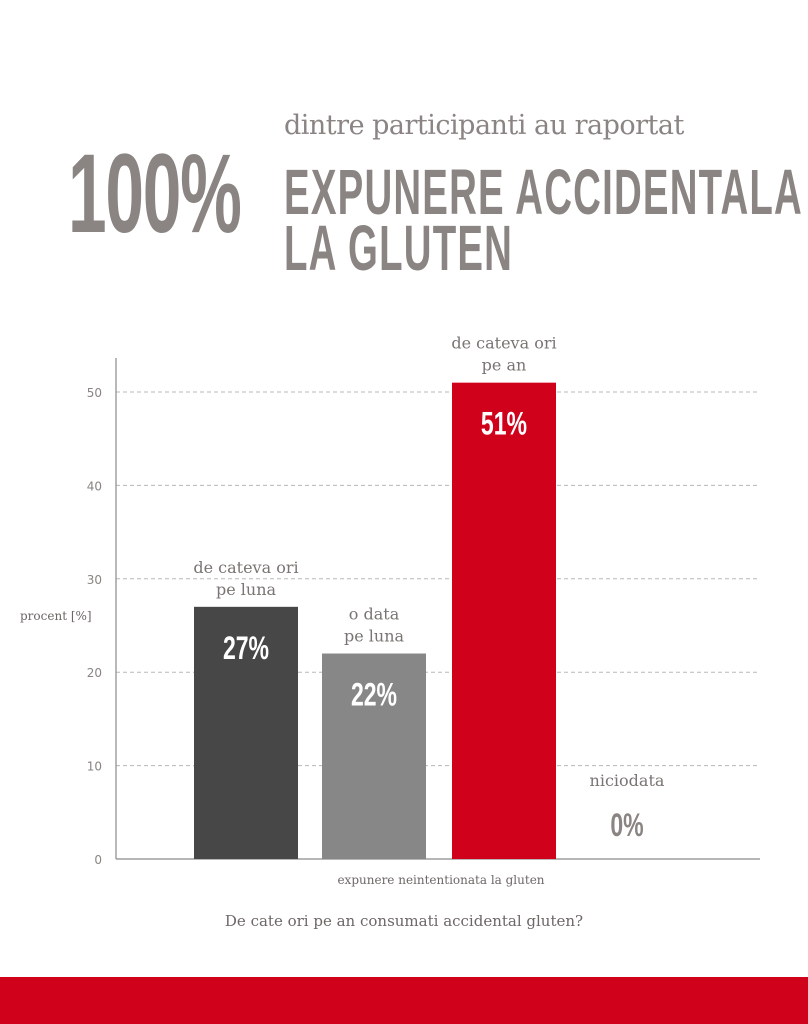 This screenshot has height=1024, width=808. What do you see at coordinates (543, 192) in the screenshot?
I see `headline-title-line1: EXPUNERE ACCIDENTALA` at bounding box center [543, 192].